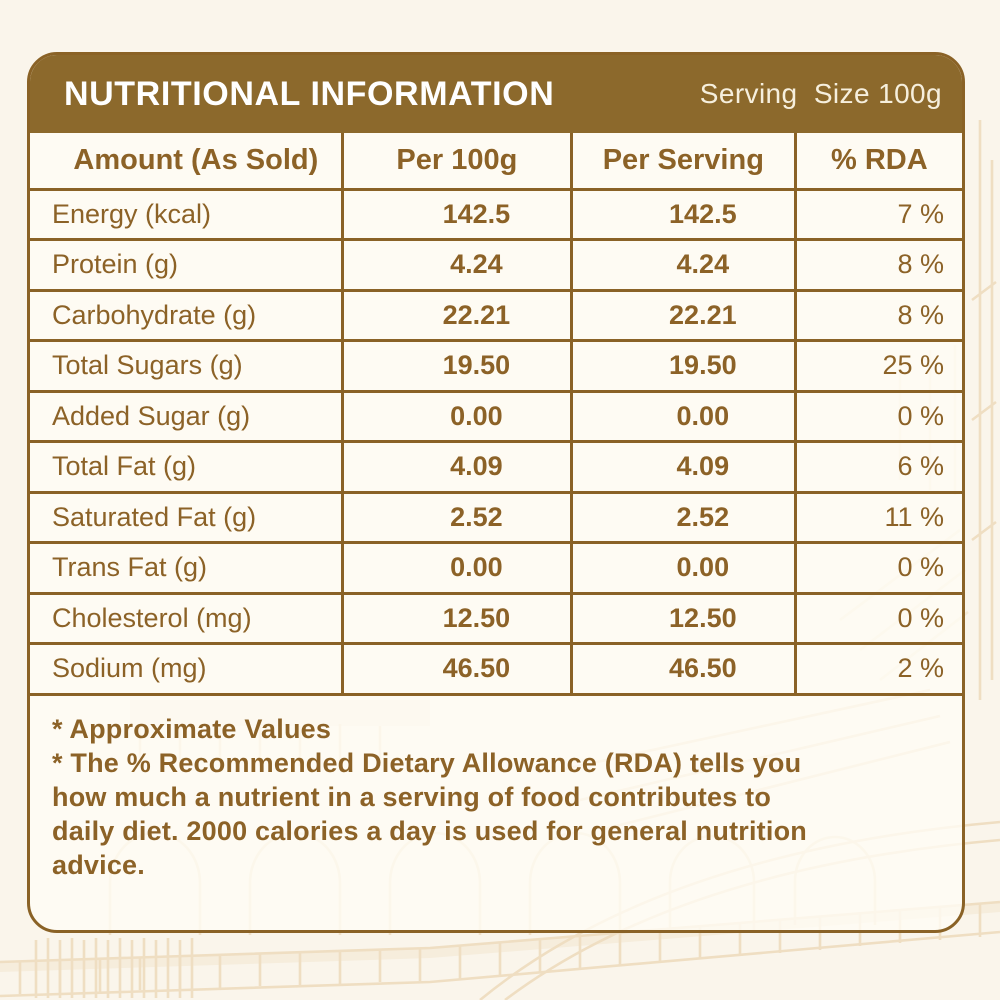 This screenshot has width=1000, height=1000. I want to click on rda-percent-value: 6 %, so click(877, 467).